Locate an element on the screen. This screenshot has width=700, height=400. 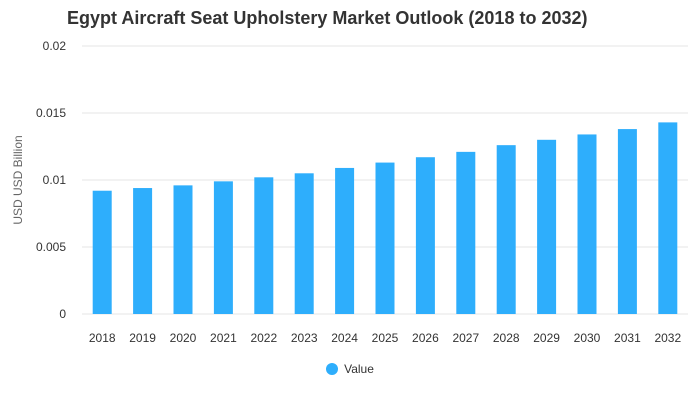
bar-2023 is located at coordinates (304, 243).